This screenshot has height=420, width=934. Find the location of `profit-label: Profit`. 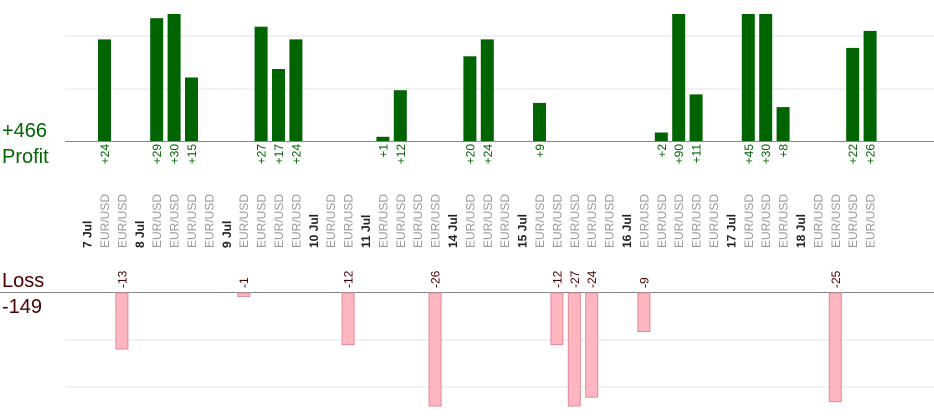

profit-label: Profit is located at coordinates (25, 157).